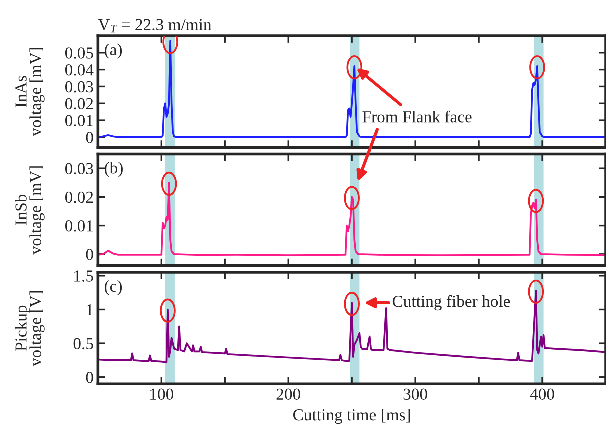  I want to click on y-axis-title: InAs voltage [mV], so click(30, 92).